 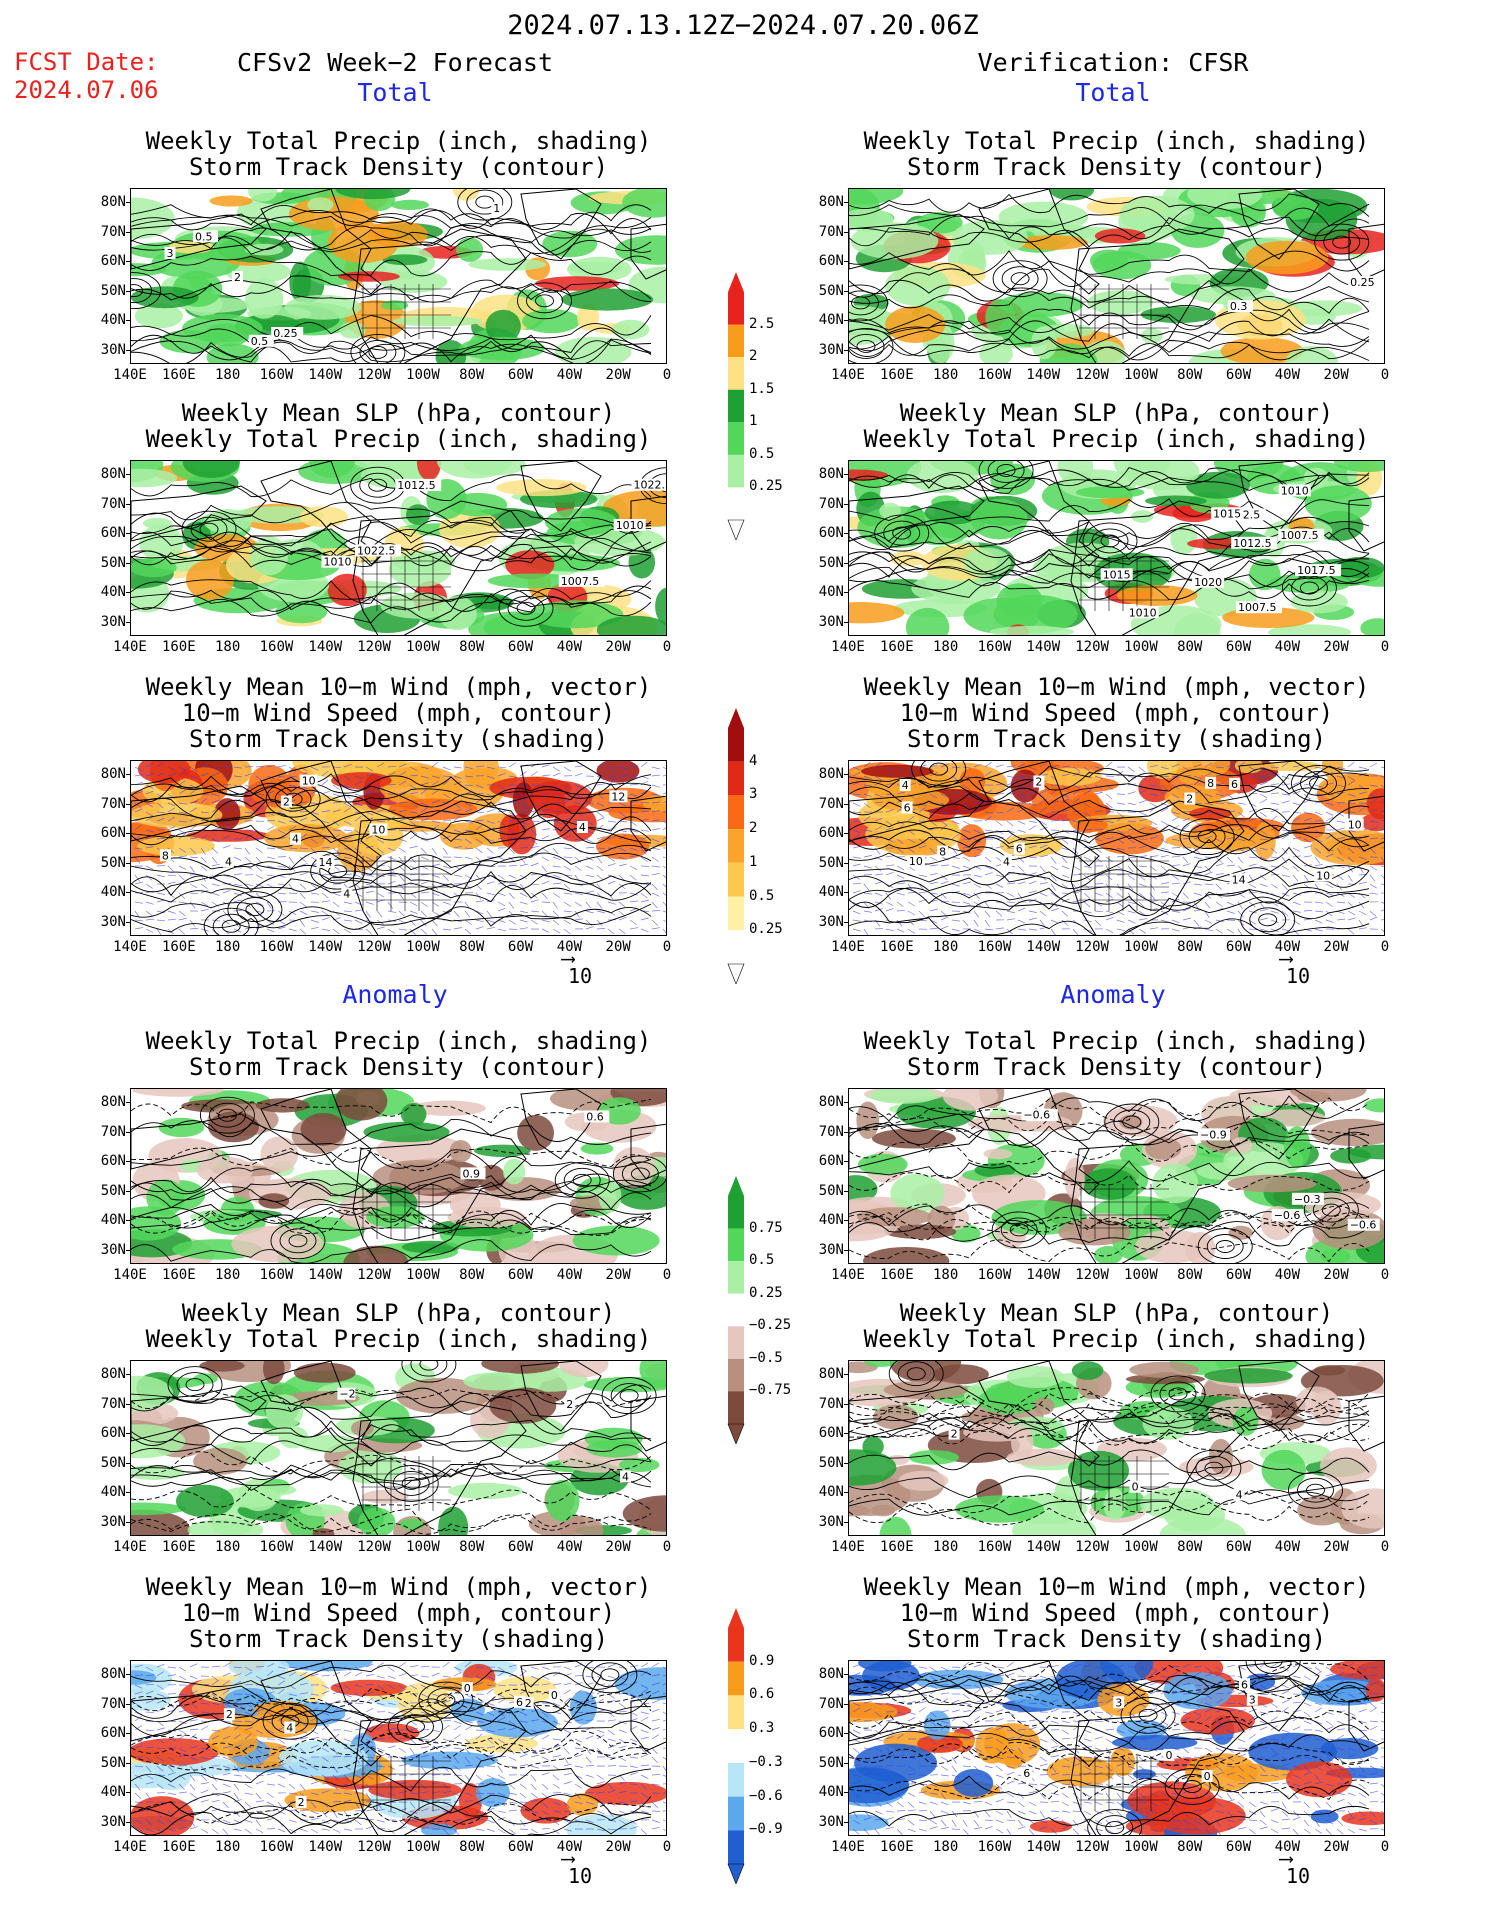 What do you see at coordinates (907, 808) in the screenshot?
I see `vf-total-wind-contour-label: 6` at bounding box center [907, 808].